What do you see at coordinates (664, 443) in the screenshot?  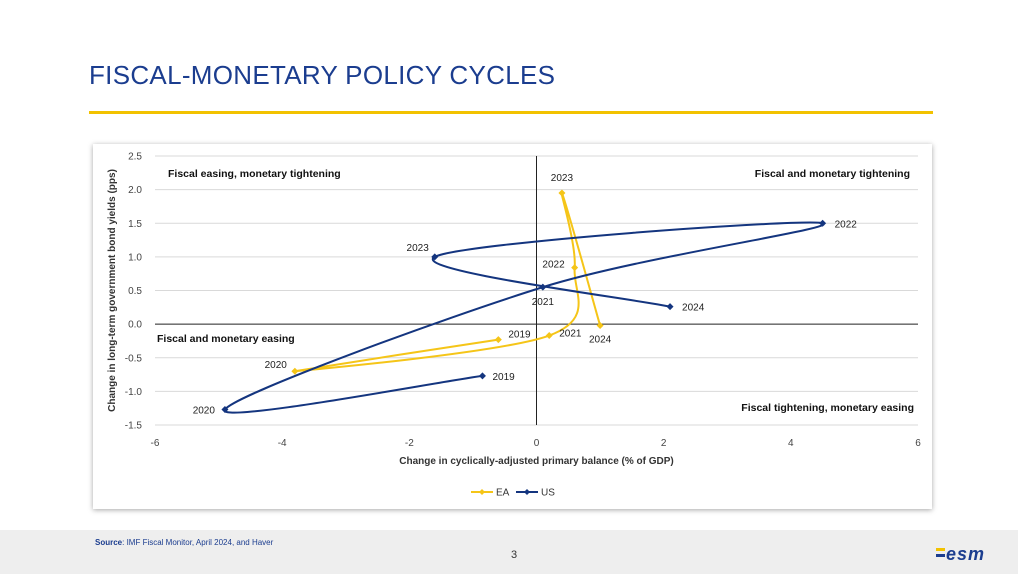 I see `x-tick-label: 2` at bounding box center [664, 443].